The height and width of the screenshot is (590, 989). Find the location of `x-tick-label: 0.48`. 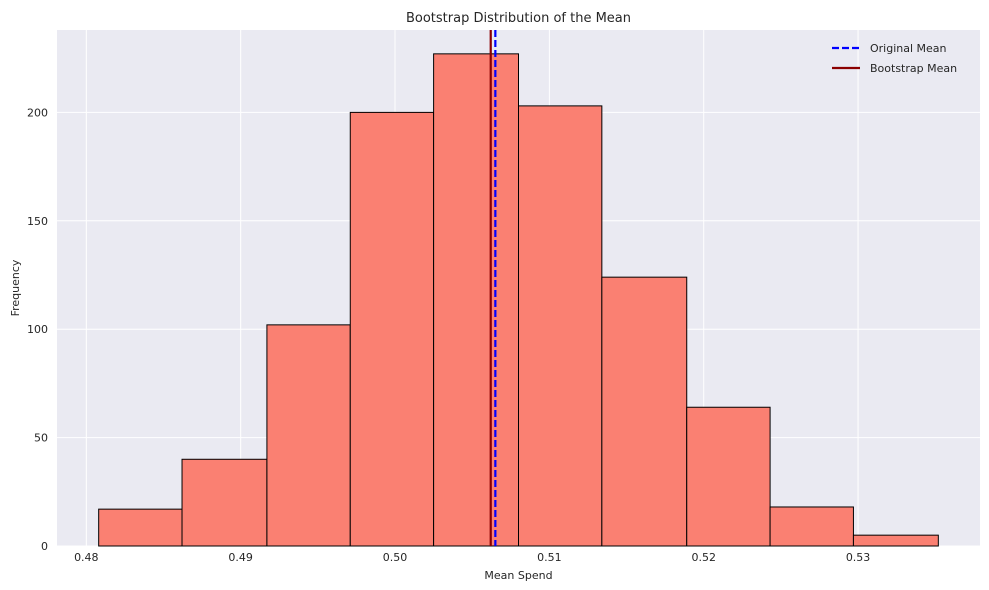

x-tick-label: 0.48 is located at coordinates (86, 557).